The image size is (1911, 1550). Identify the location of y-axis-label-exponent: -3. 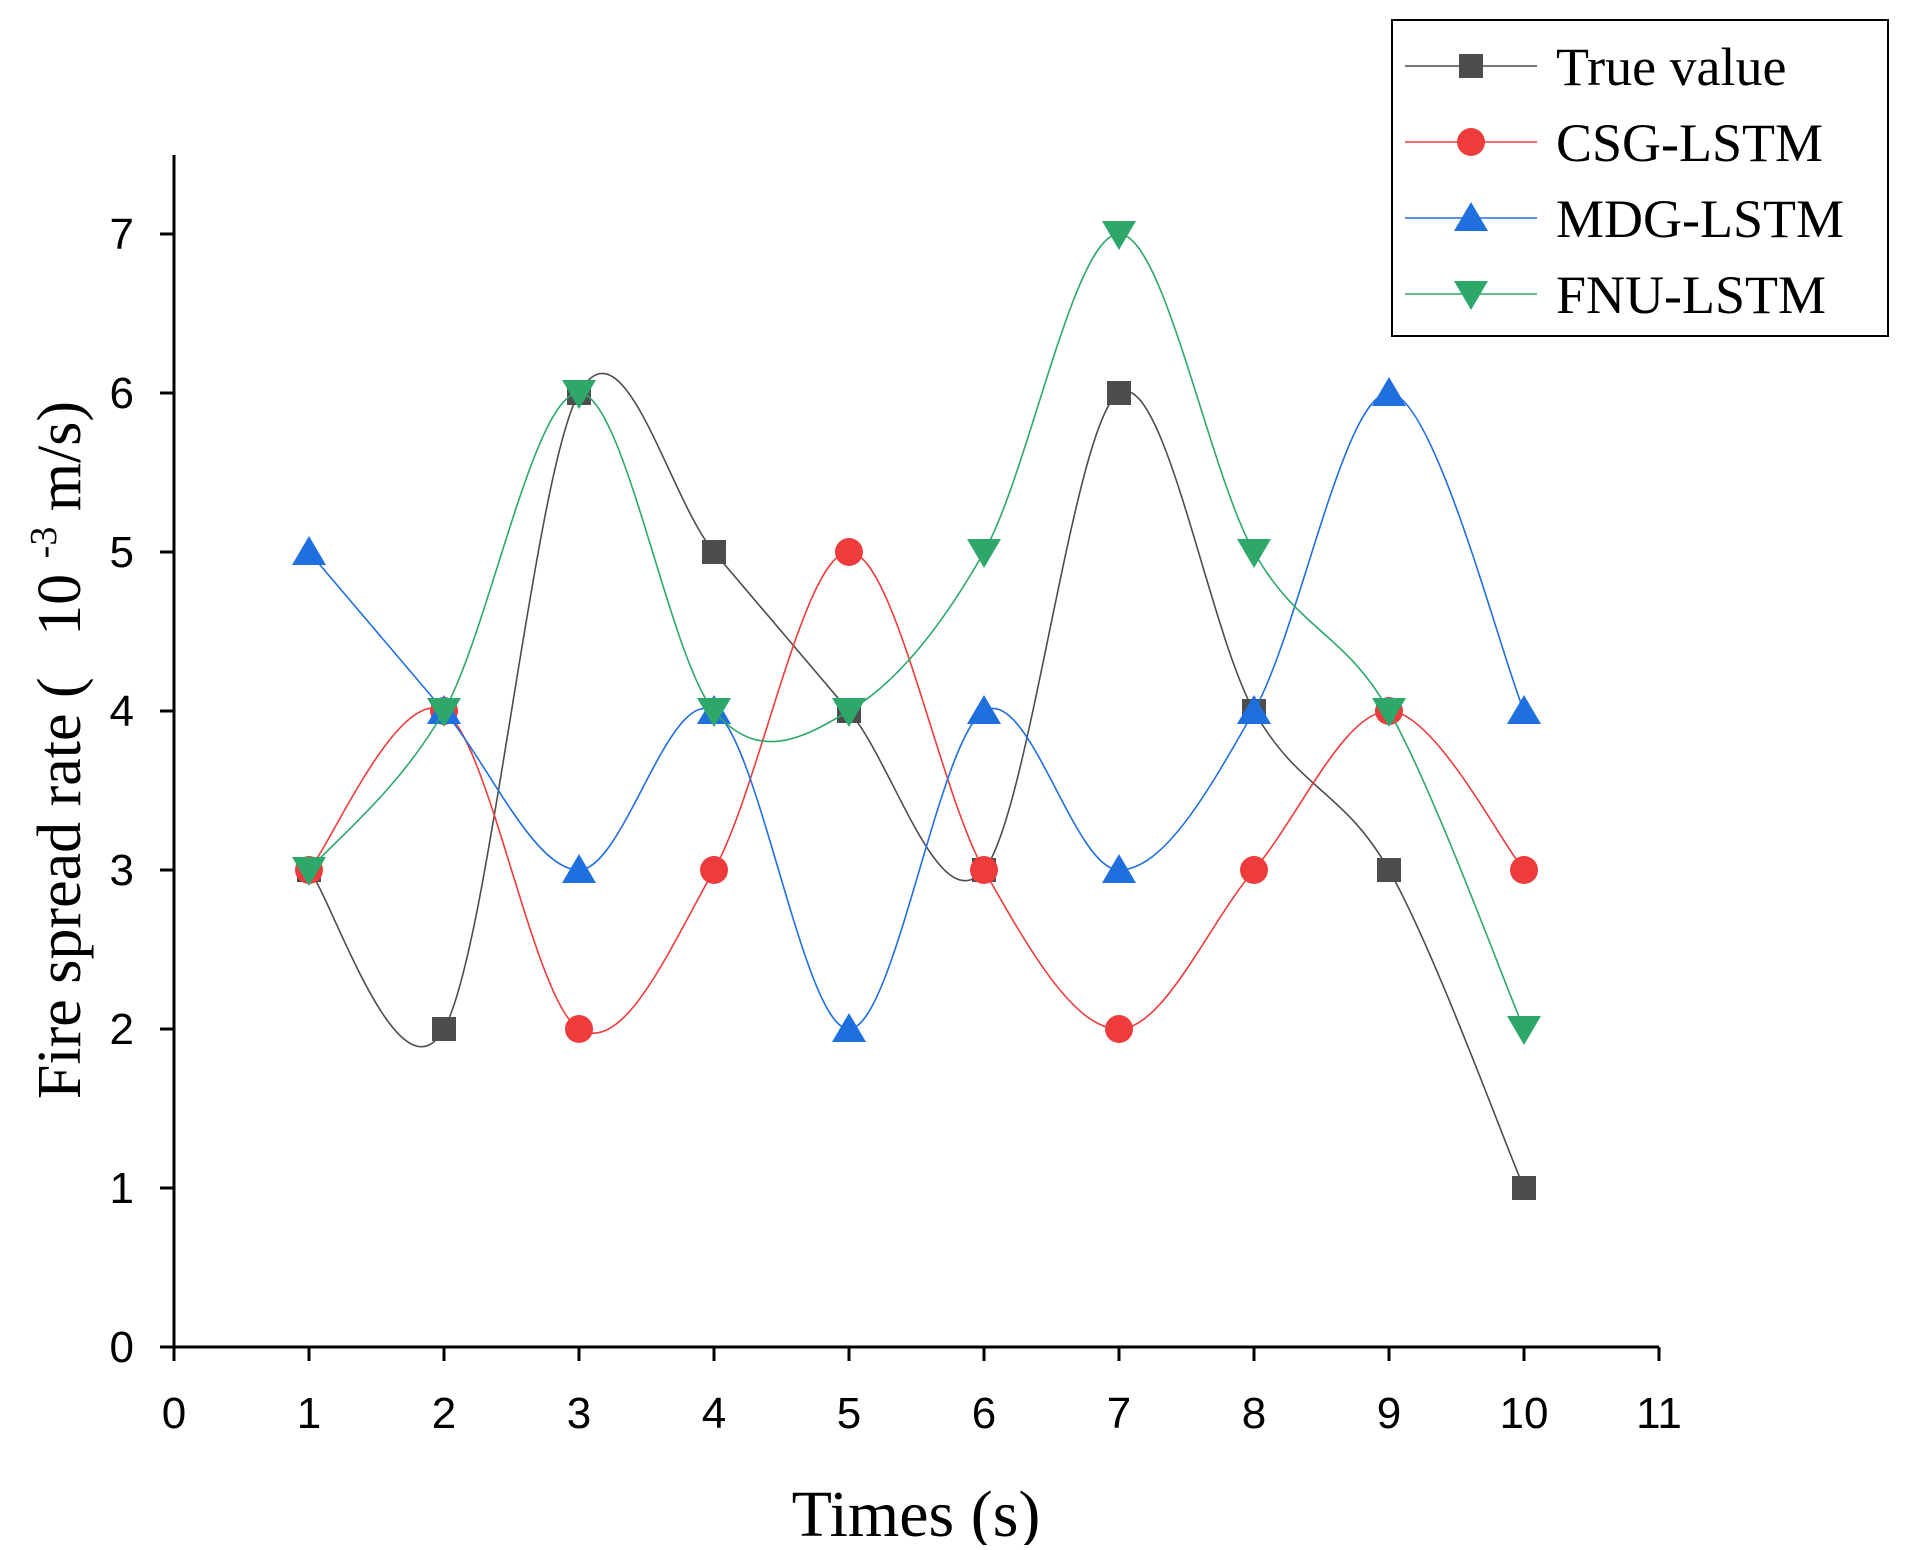
(44, 543).